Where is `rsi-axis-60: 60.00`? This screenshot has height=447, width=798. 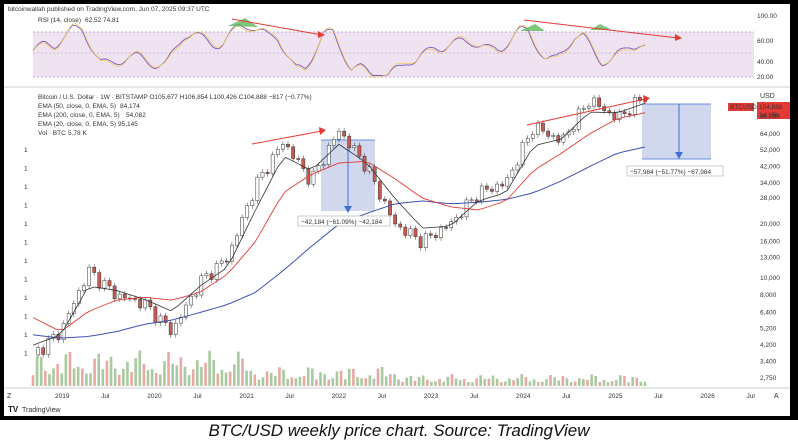 rsi-axis-60: 60.00 is located at coordinates (765, 41).